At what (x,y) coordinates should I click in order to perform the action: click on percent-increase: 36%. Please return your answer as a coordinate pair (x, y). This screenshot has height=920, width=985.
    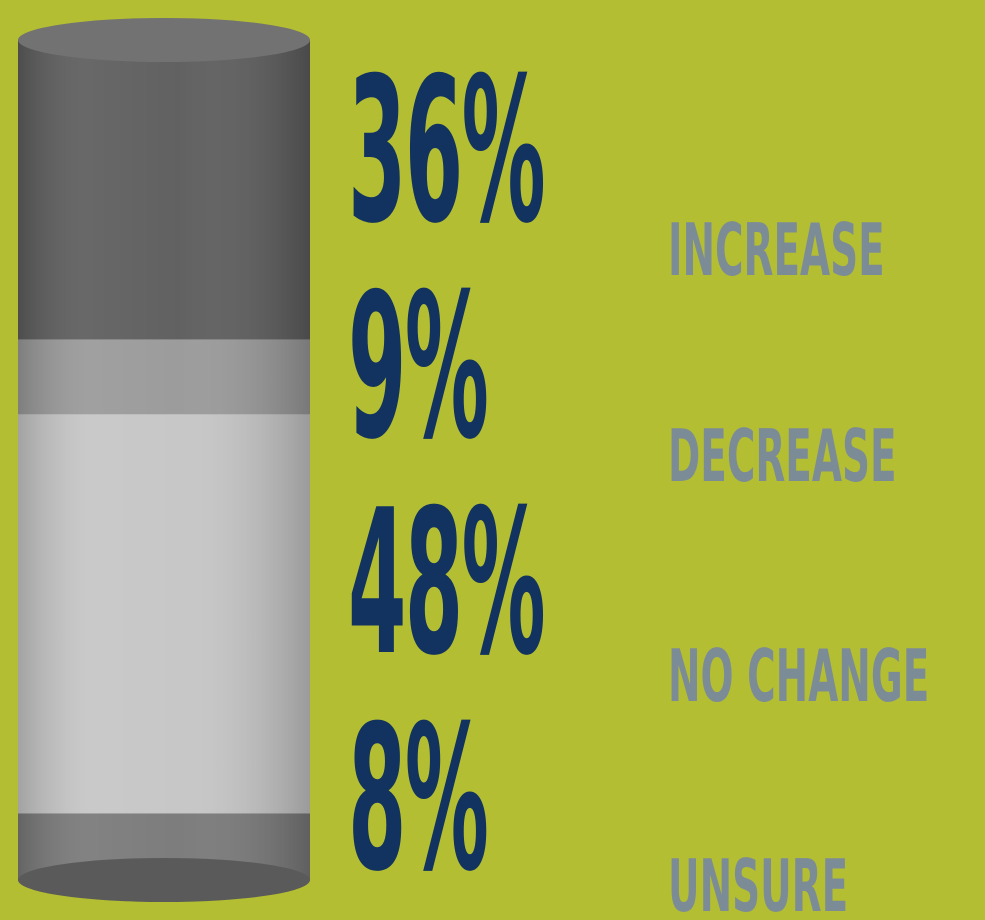
    Looking at the image, I should click on (447, 151).